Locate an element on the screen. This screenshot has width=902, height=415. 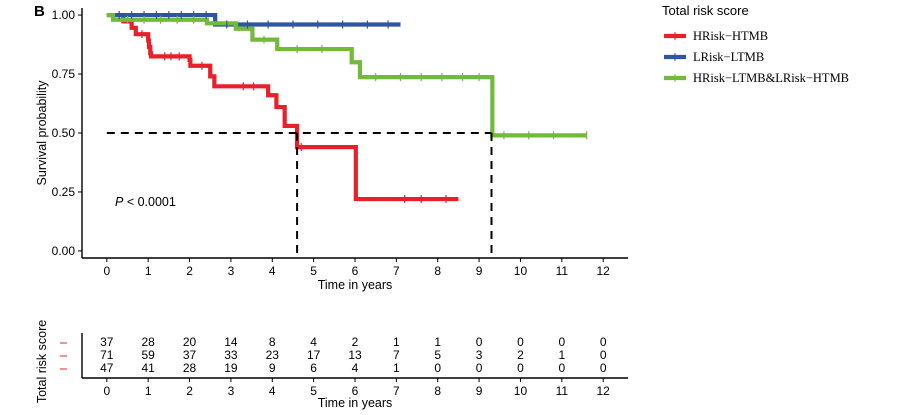
x-tick-label: 1 is located at coordinates (148, 271).